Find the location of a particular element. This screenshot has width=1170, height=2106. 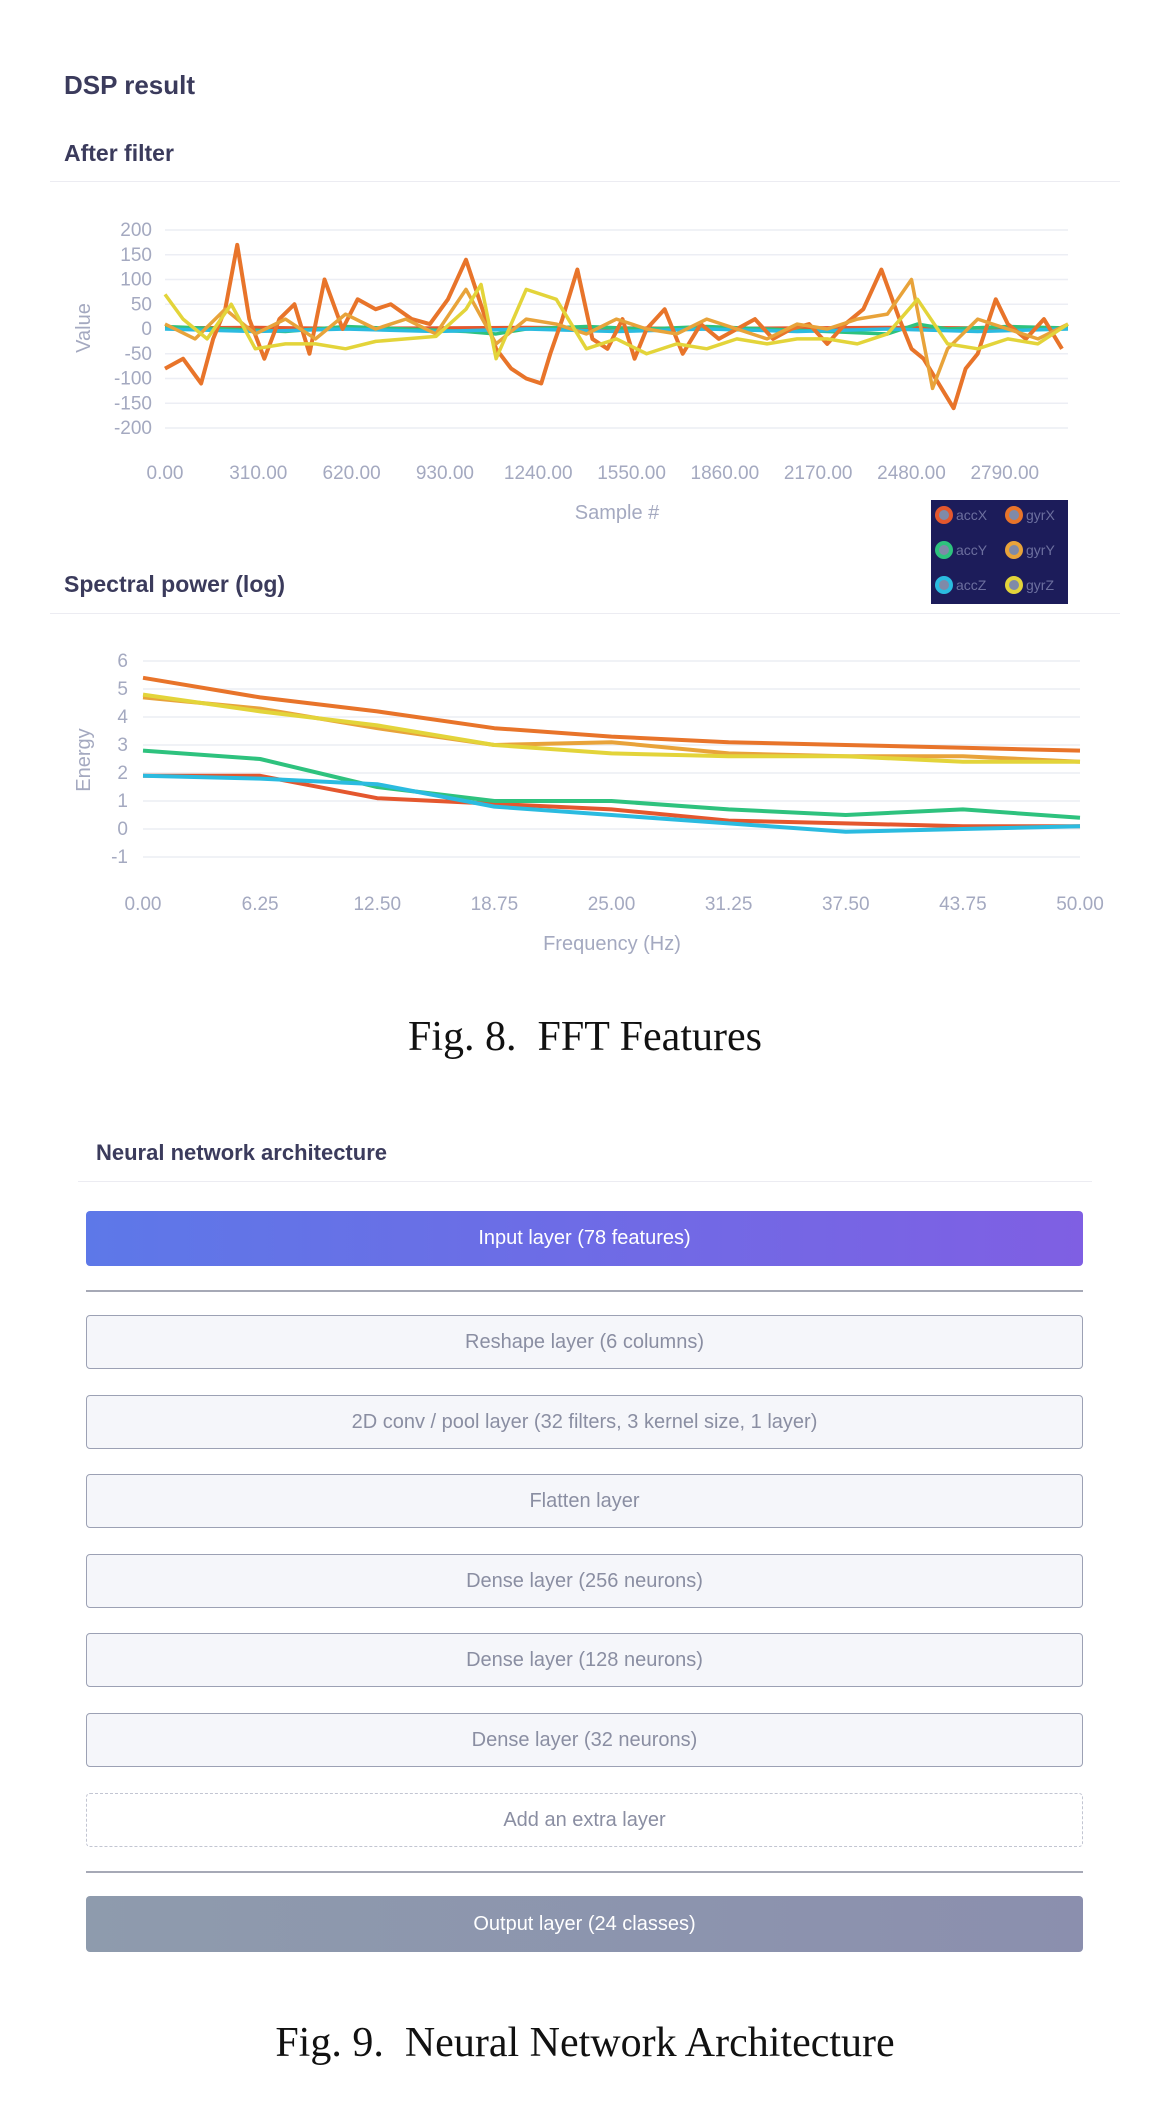

series-line-gyrY is located at coordinates (616, 334).